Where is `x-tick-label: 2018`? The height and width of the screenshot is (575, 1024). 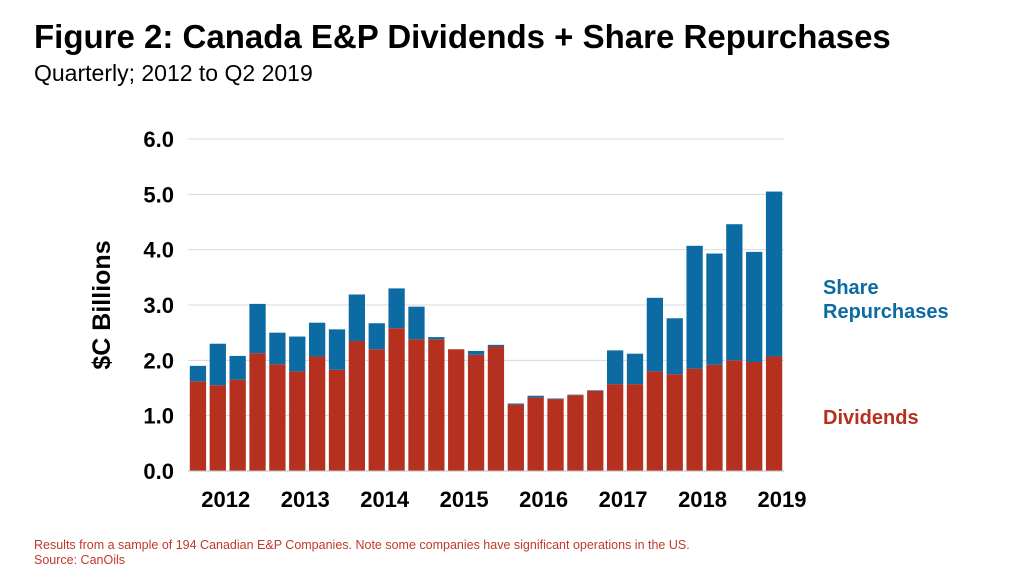 x-tick-label: 2018 is located at coordinates (702, 499).